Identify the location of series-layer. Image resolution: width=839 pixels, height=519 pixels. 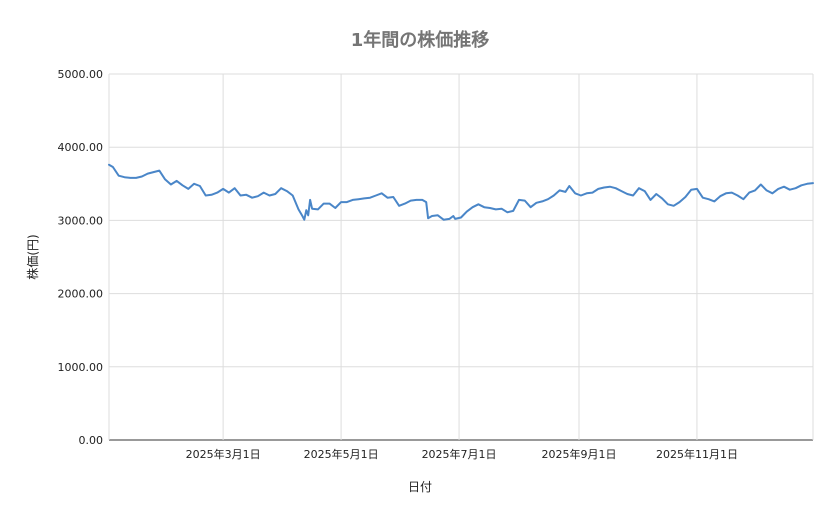
(461, 192).